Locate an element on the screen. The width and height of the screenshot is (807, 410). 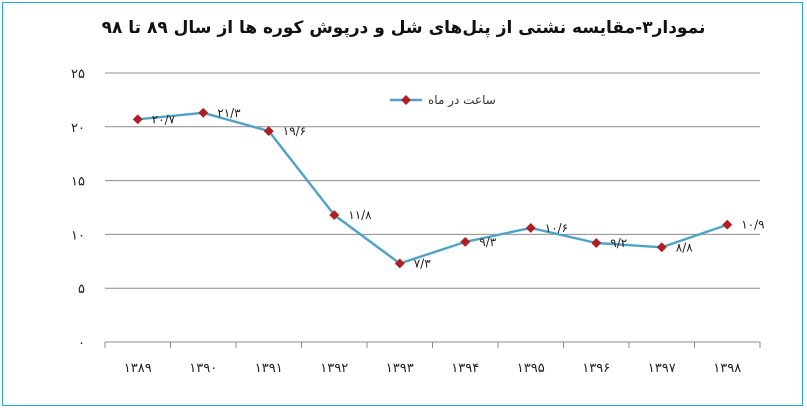
legend-label: ساعت در ماه is located at coordinates (462, 100).